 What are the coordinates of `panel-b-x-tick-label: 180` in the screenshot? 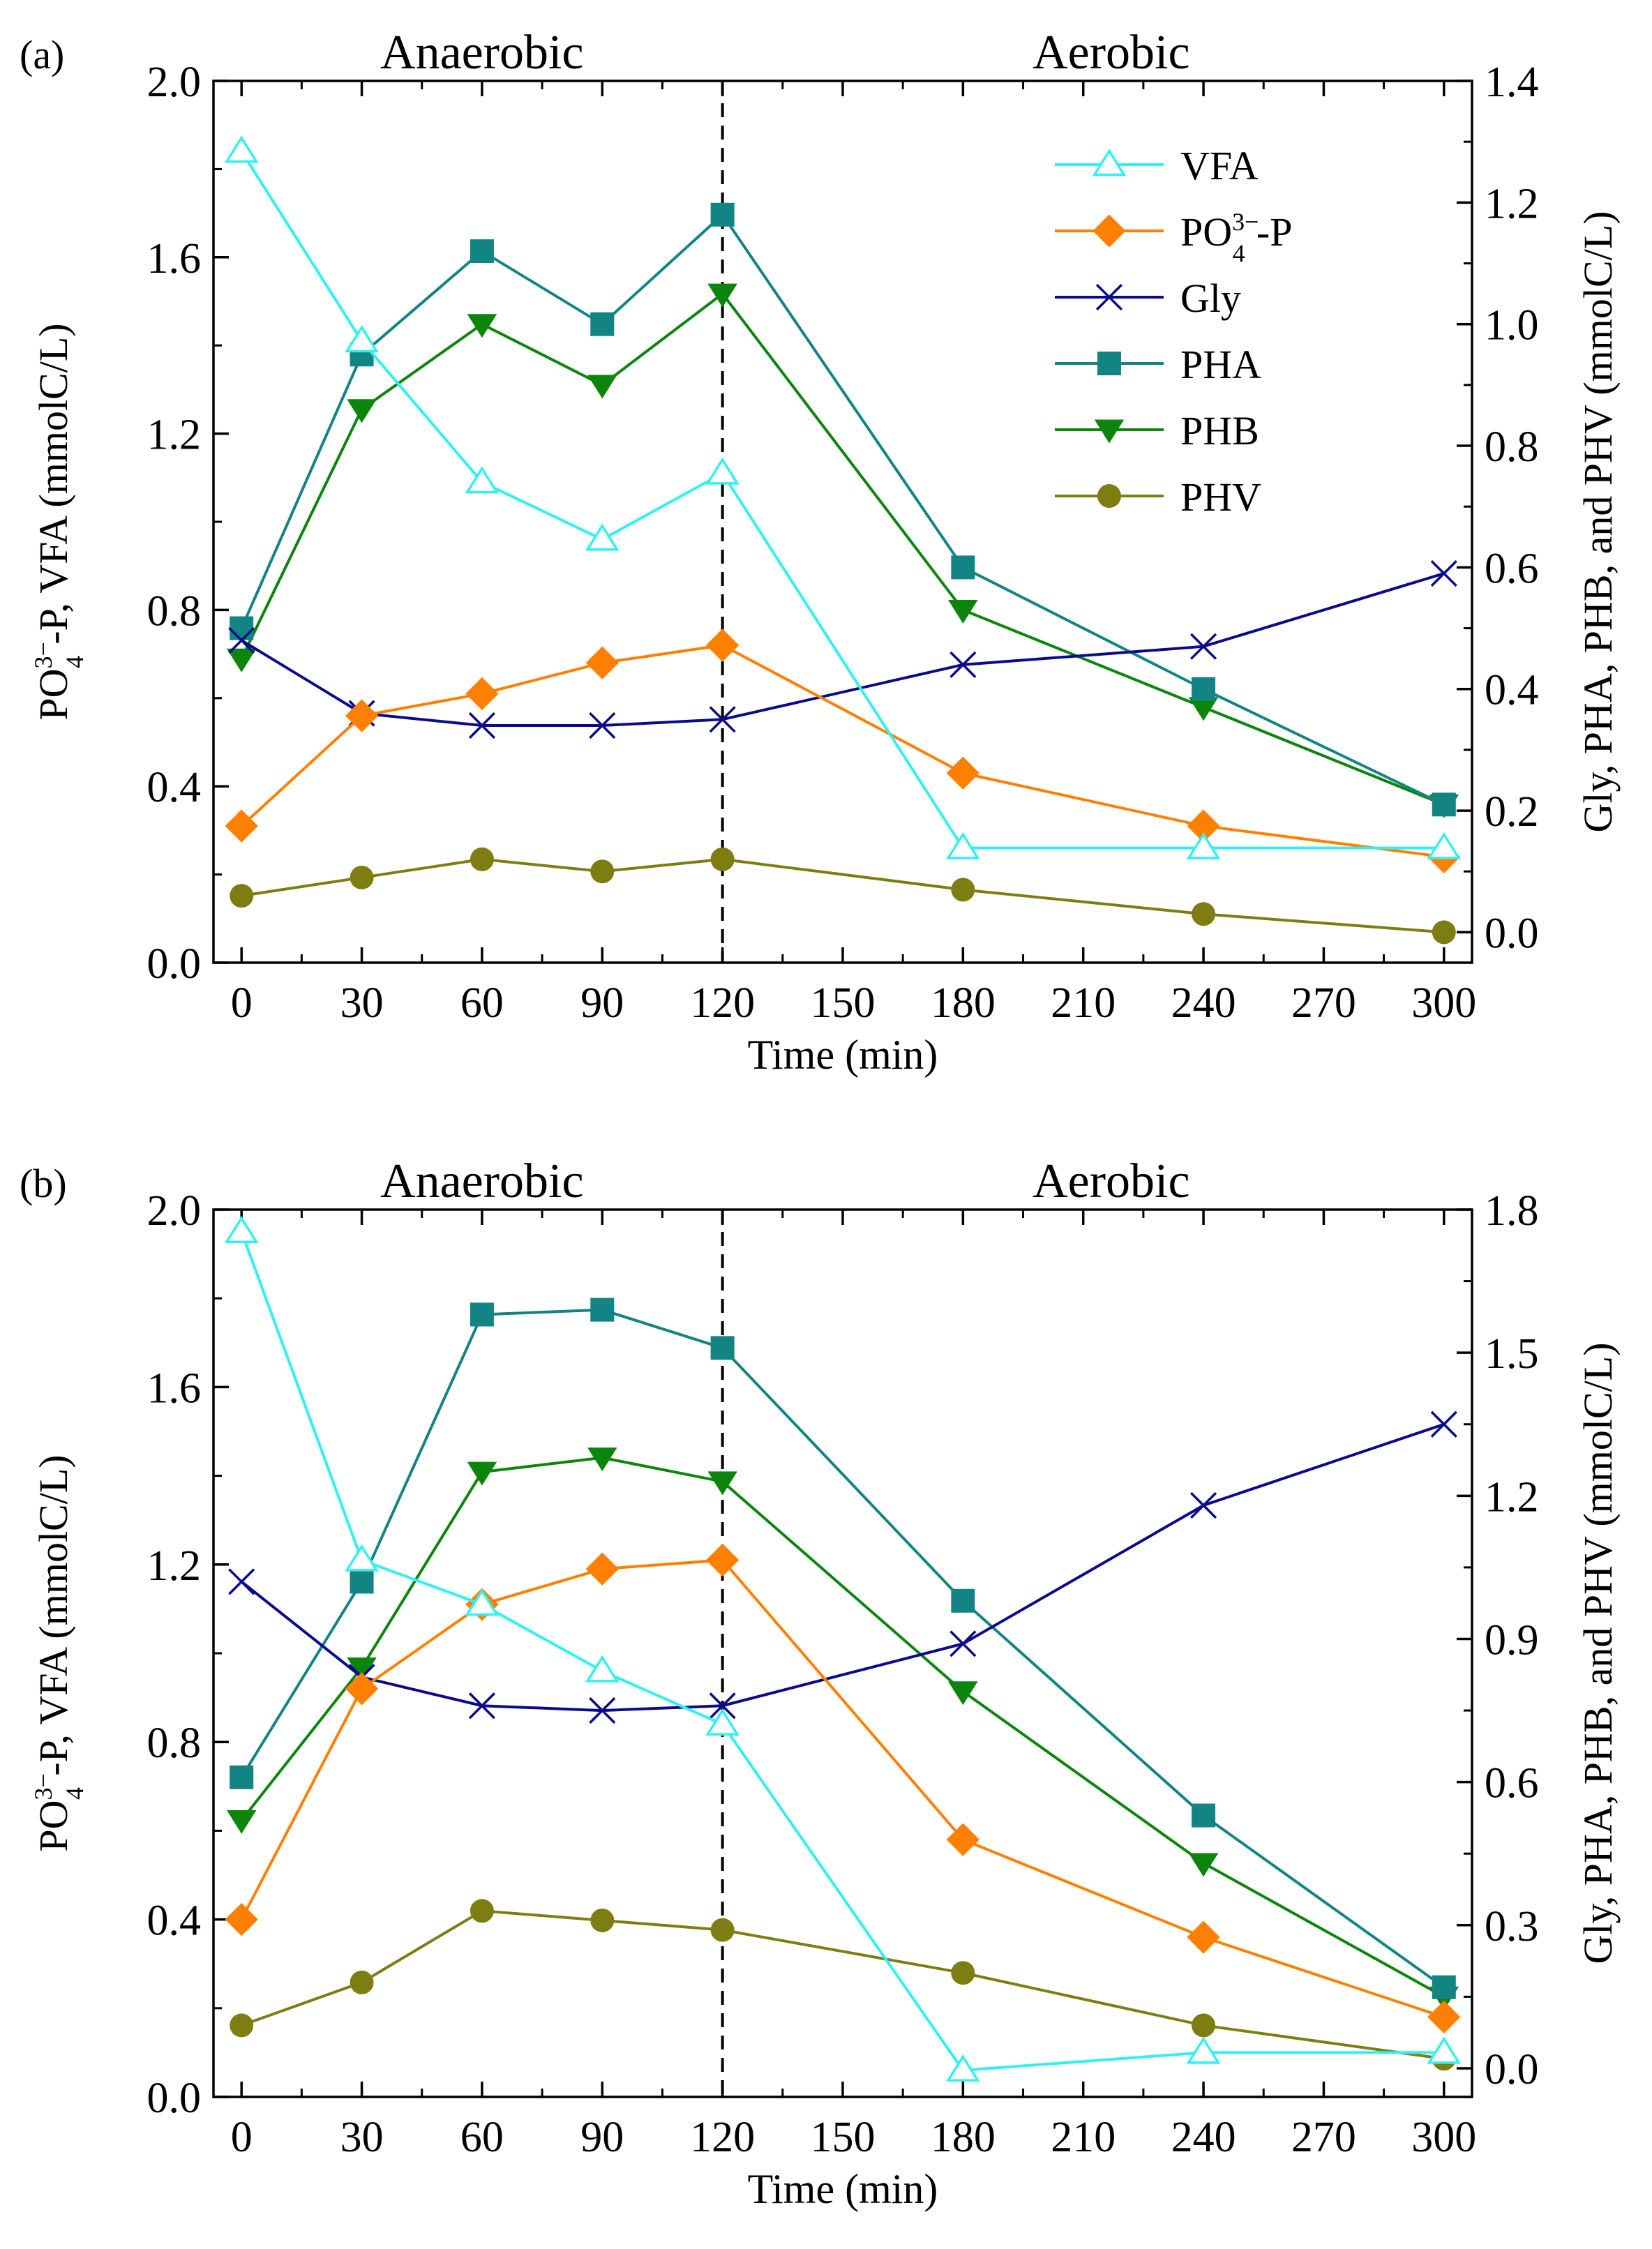 It's located at (963, 2137).